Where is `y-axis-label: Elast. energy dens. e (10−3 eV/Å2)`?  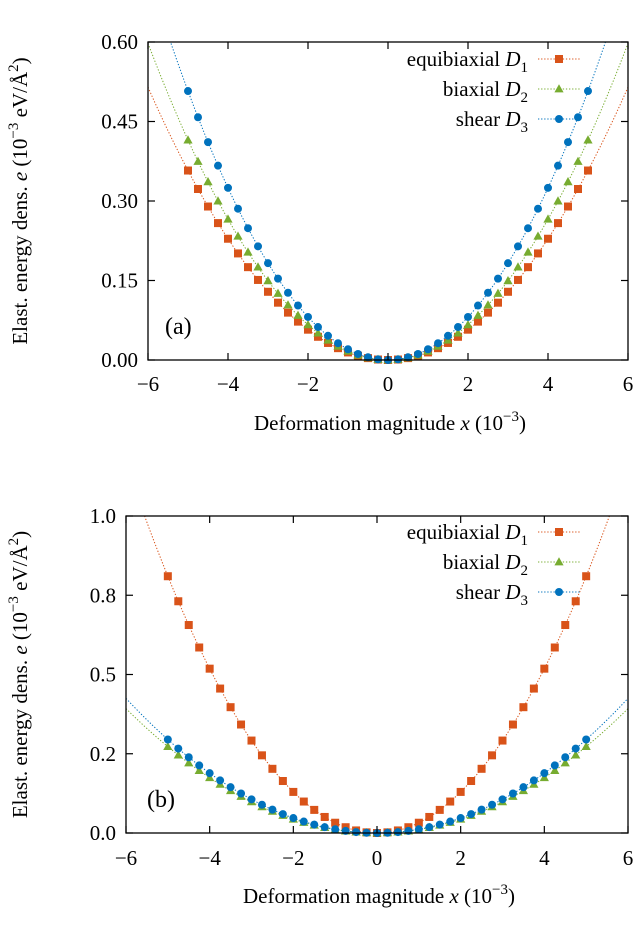
y-axis-label: Elast. energy dens. e (10−3 eV/Å2) is located at coordinates (19, 674).